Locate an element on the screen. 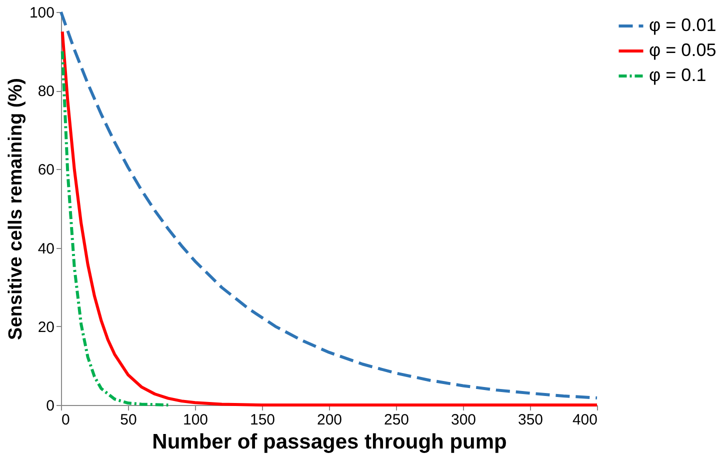  x-tick-label: 0 is located at coordinates (66, 420).